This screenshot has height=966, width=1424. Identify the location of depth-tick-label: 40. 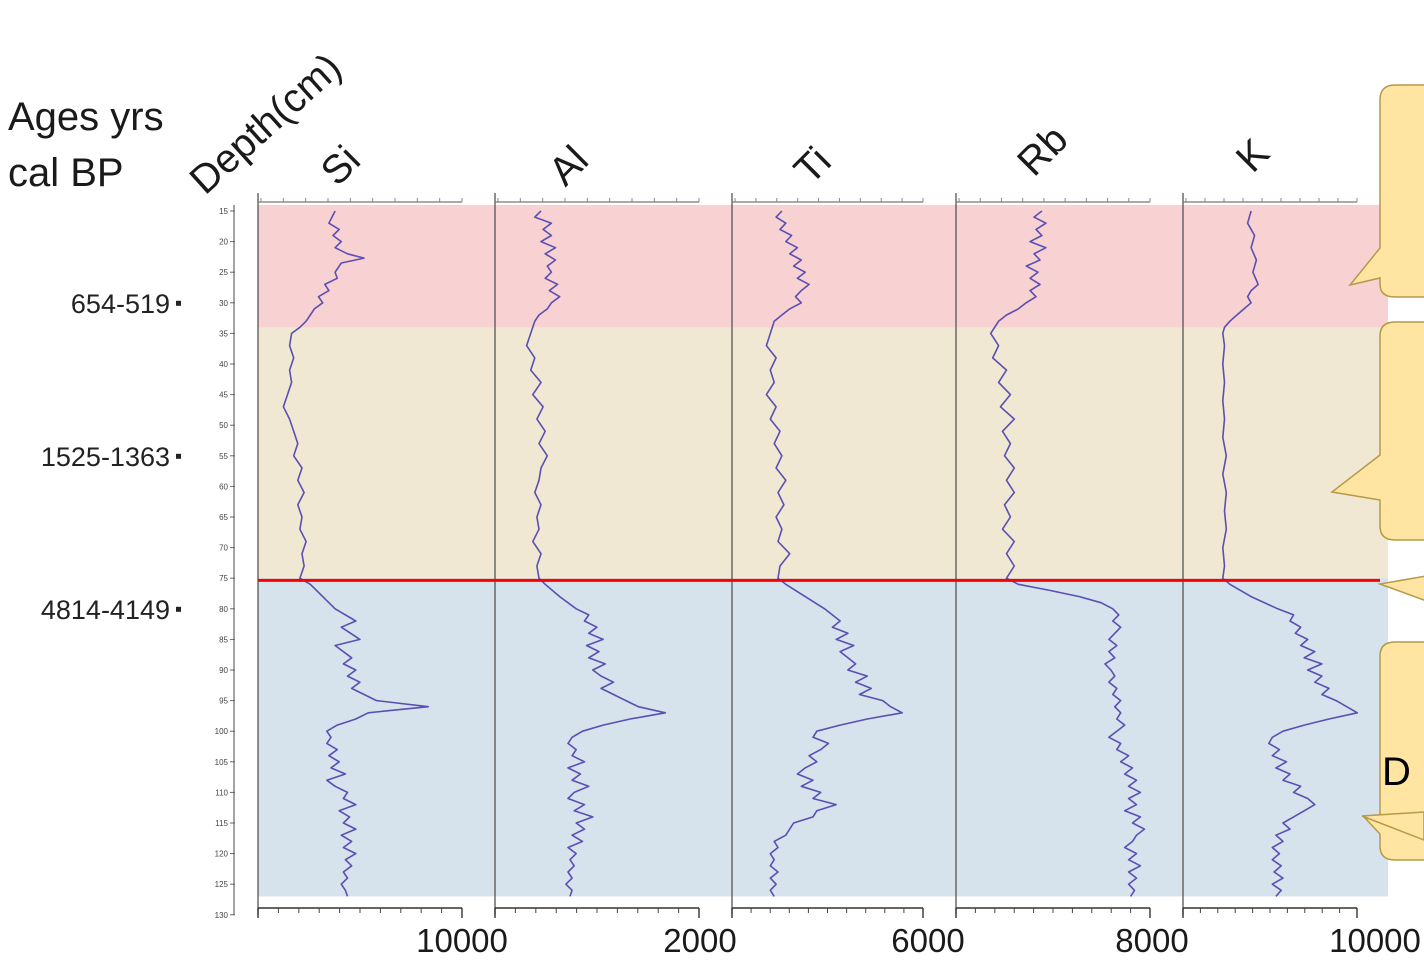
(223, 364).